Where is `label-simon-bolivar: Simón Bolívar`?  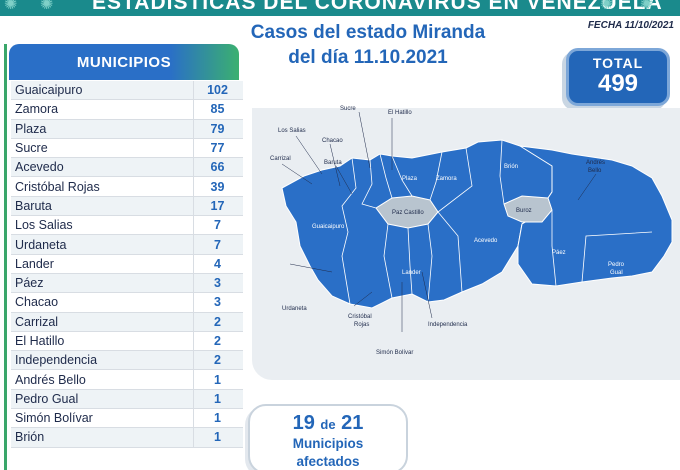
label-simon-bolivar: Simón Bolívar is located at coordinates (394, 353).